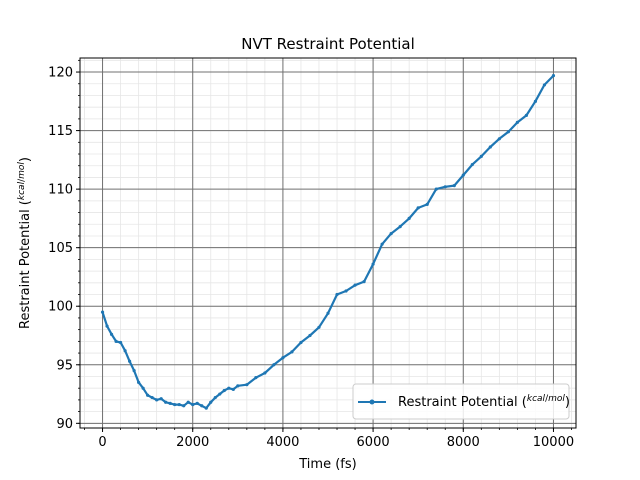 The width and height of the screenshot is (640, 480). What do you see at coordinates (373, 442) in the screenshot?
I see `x-tick-label: 6000` at bounding box center [373, 442].